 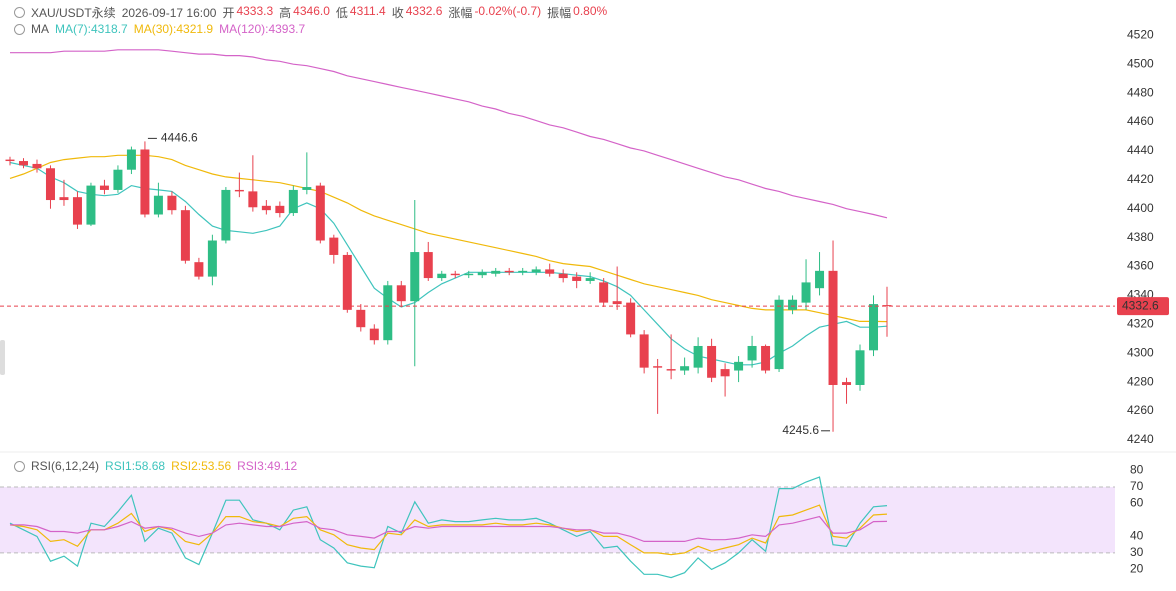 What do you see at coordinates (557, 519) in the screenshot?
I see `rsi-band` at bounding box center [557, 519].